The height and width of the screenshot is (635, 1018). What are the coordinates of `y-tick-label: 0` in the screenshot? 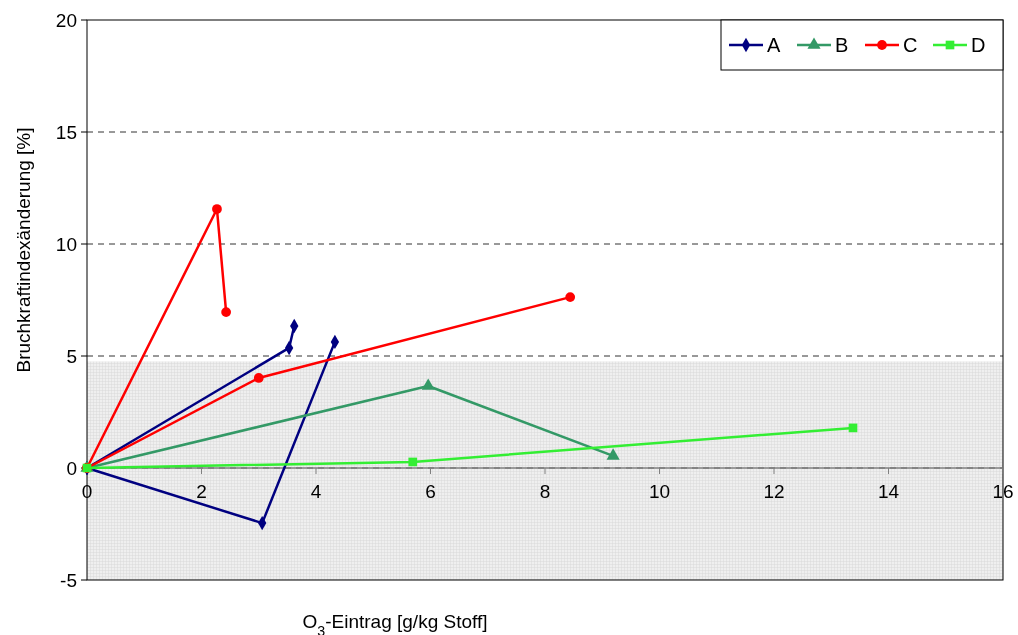 It's located at (71, 468).